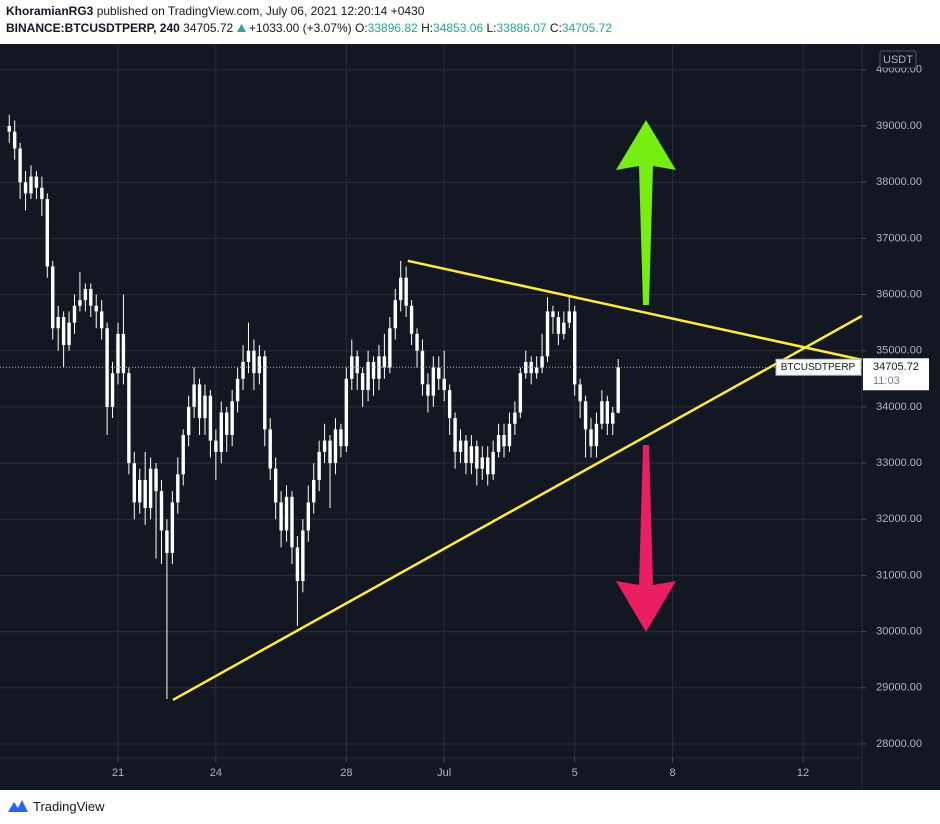 This screenshot has width=940, height=824. What do you see at coordinates (50, 11) in the screenshot?
I see `author: KhoramianRG3` at bounding box center [50, 11].